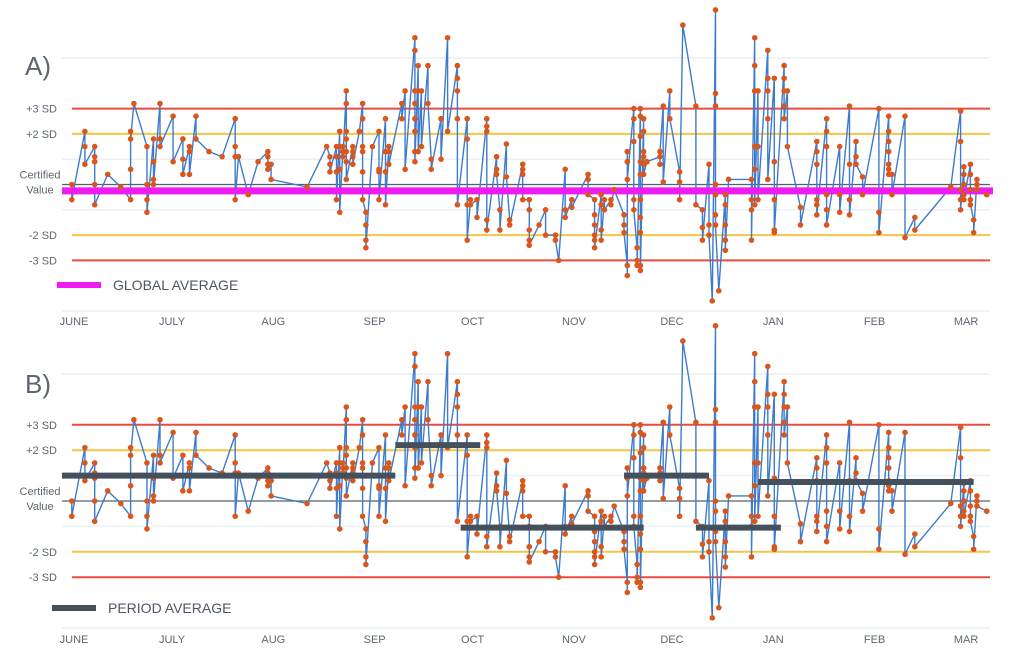 This screenshot has height=658, width=1024. Describe the element at coordinates (43, 553) in the screenshot. I see `y-tick-label: -2 SD` at that location.